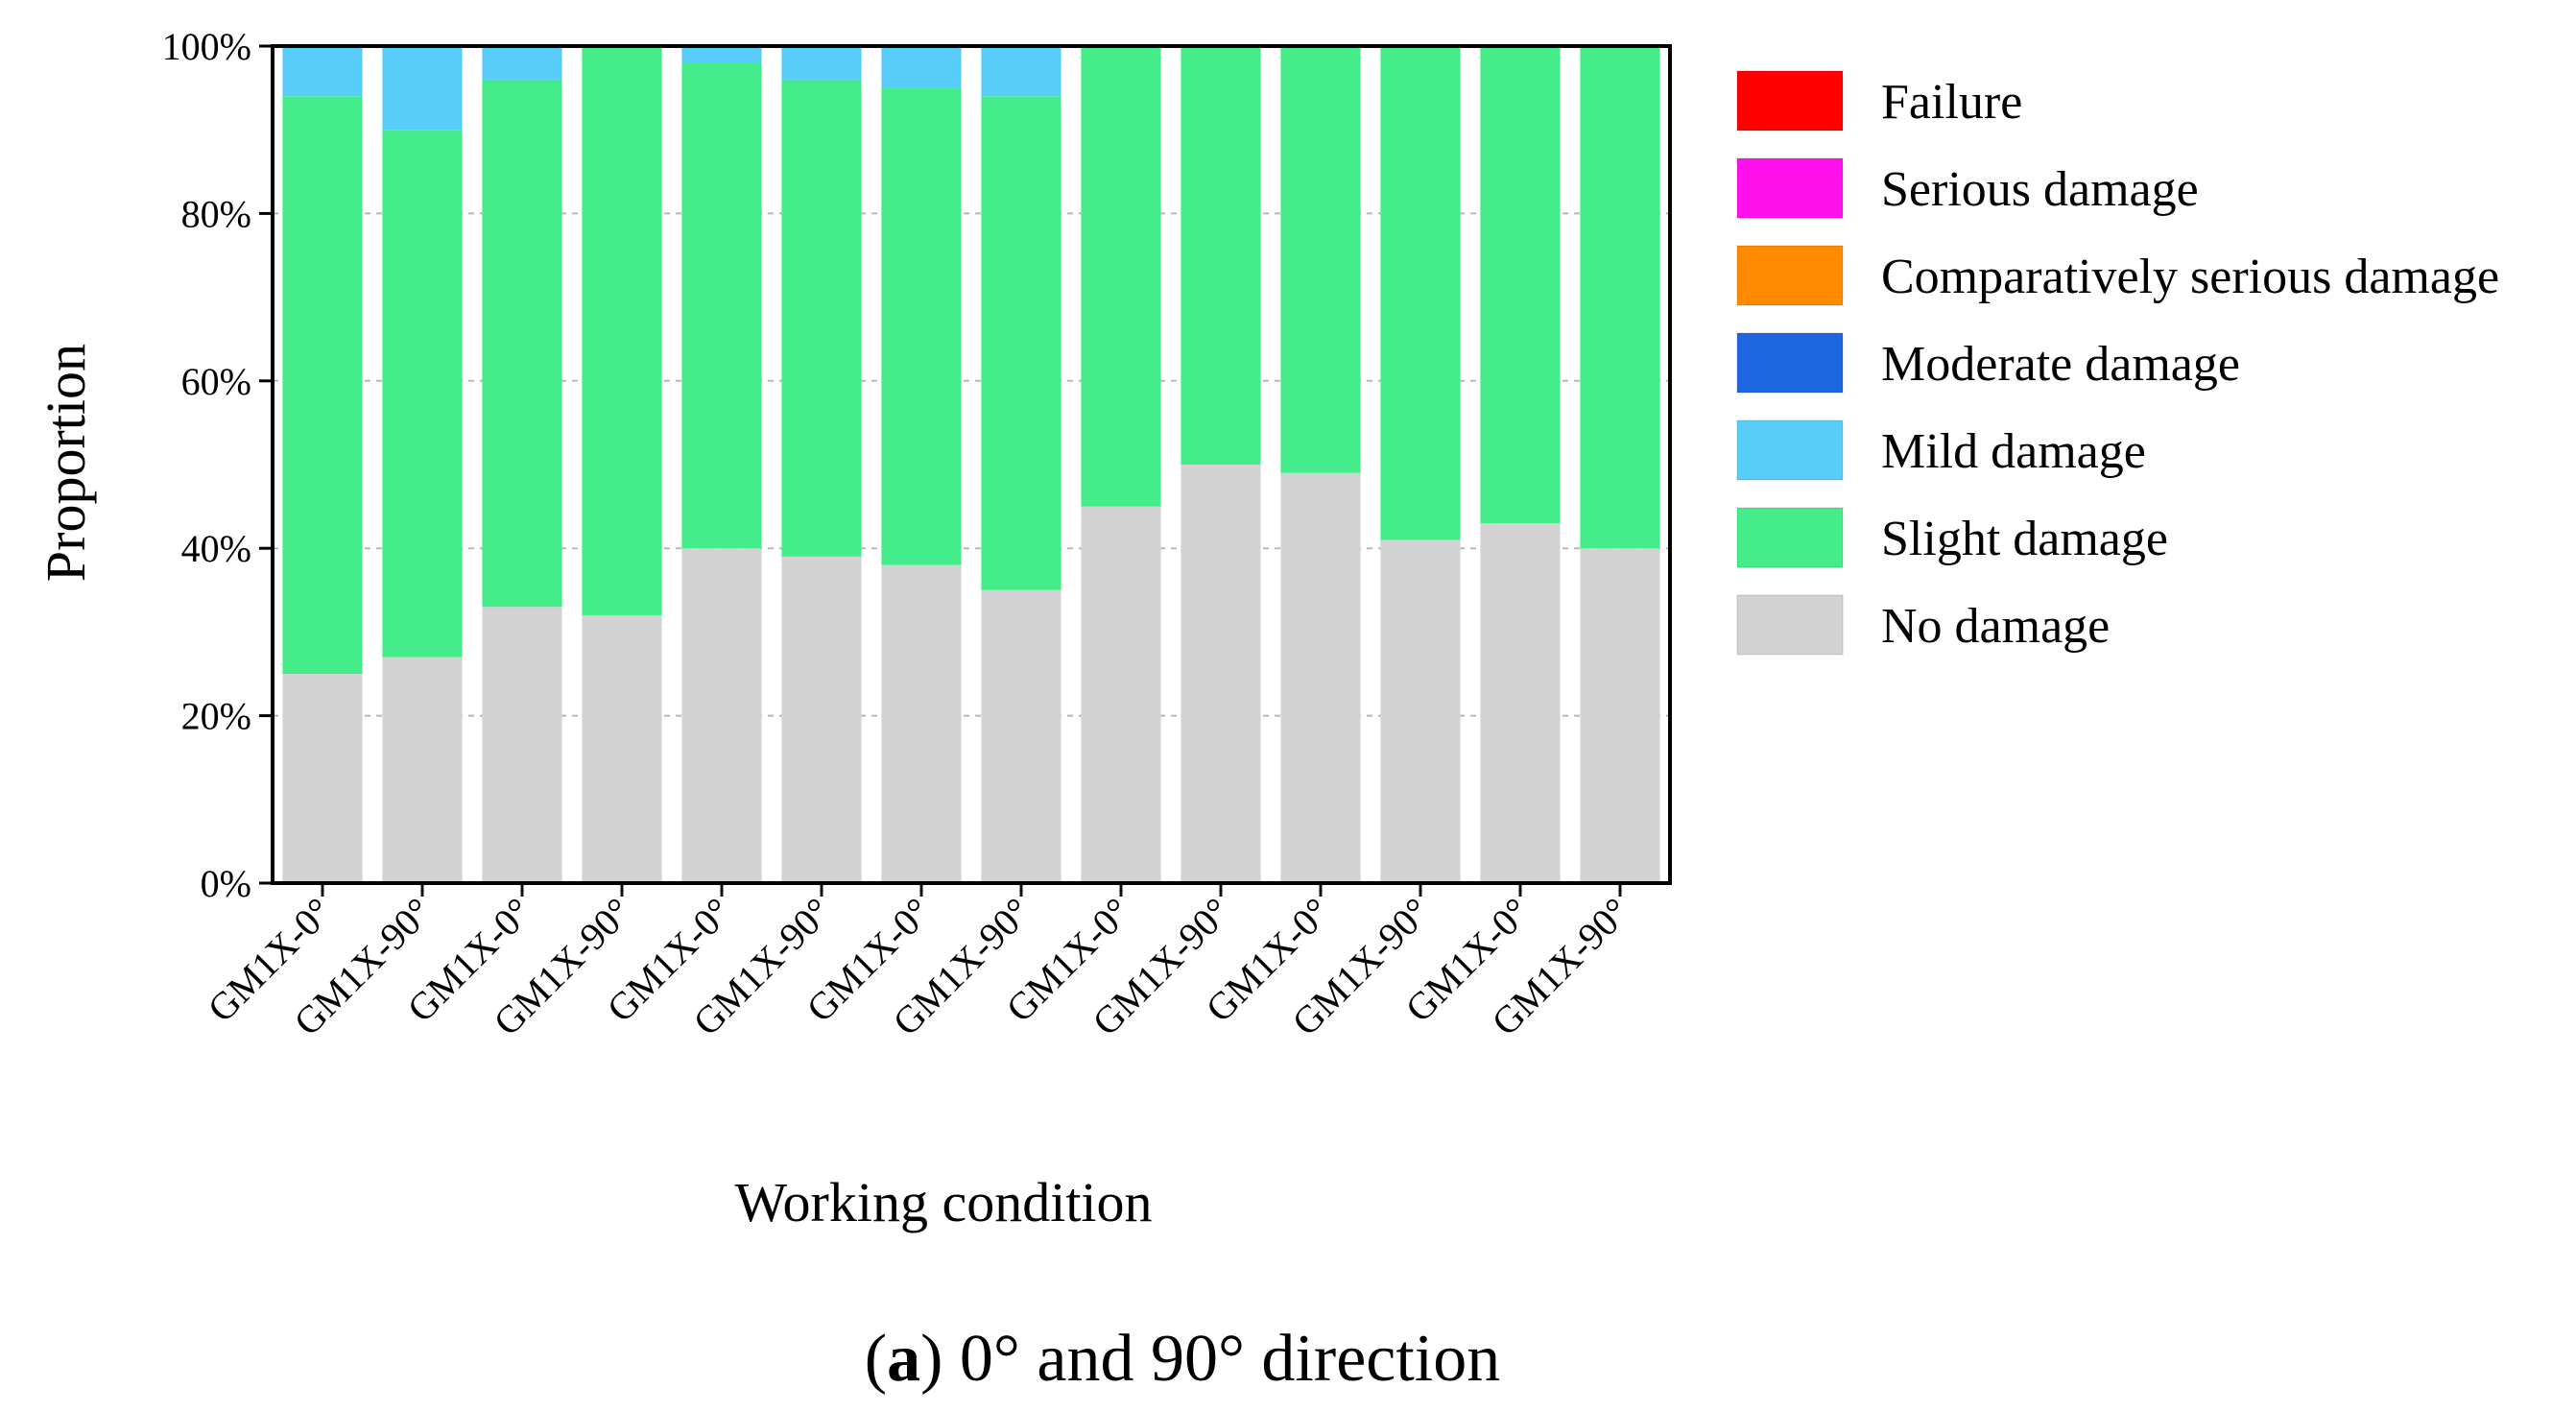 Image resolution: width=2576 pixels, height=1412 pixels. I want to click on y-tick-label: 60%, so click(216, 381).